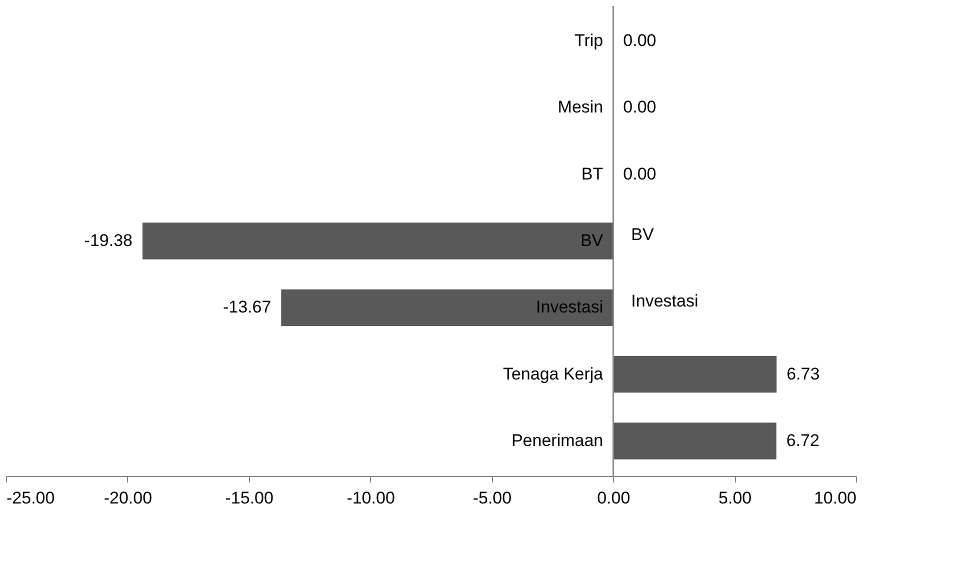  I want to click on y-tick-label: BV, so click(592, 240).